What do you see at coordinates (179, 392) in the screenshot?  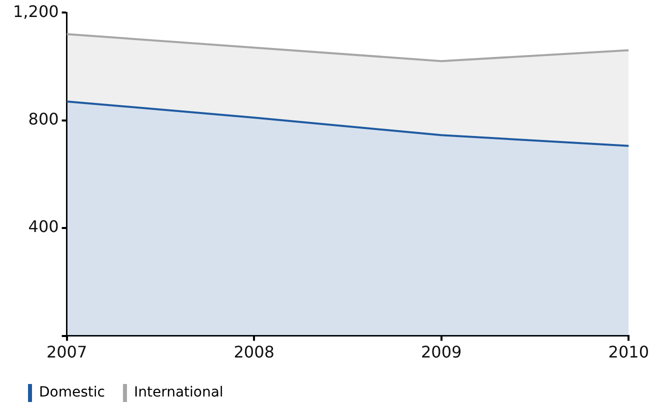 I see `legend-label: International` at bounding box center [179, 392].